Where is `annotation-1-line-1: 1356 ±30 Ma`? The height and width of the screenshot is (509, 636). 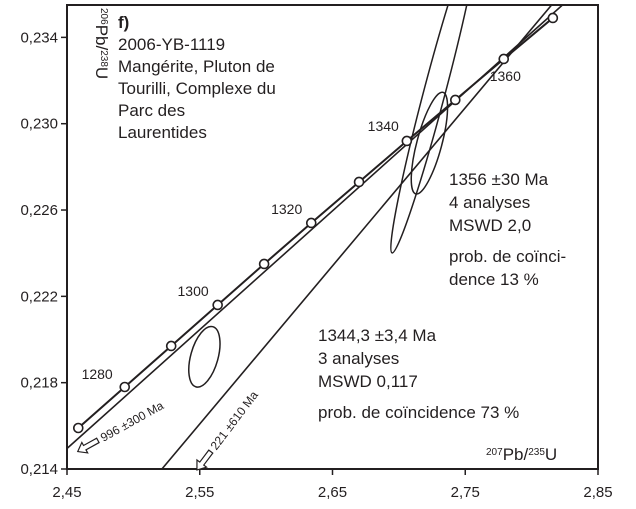
annotation-1-line-1: 1356 ±30 Ma is located at coordinates (499, 179).